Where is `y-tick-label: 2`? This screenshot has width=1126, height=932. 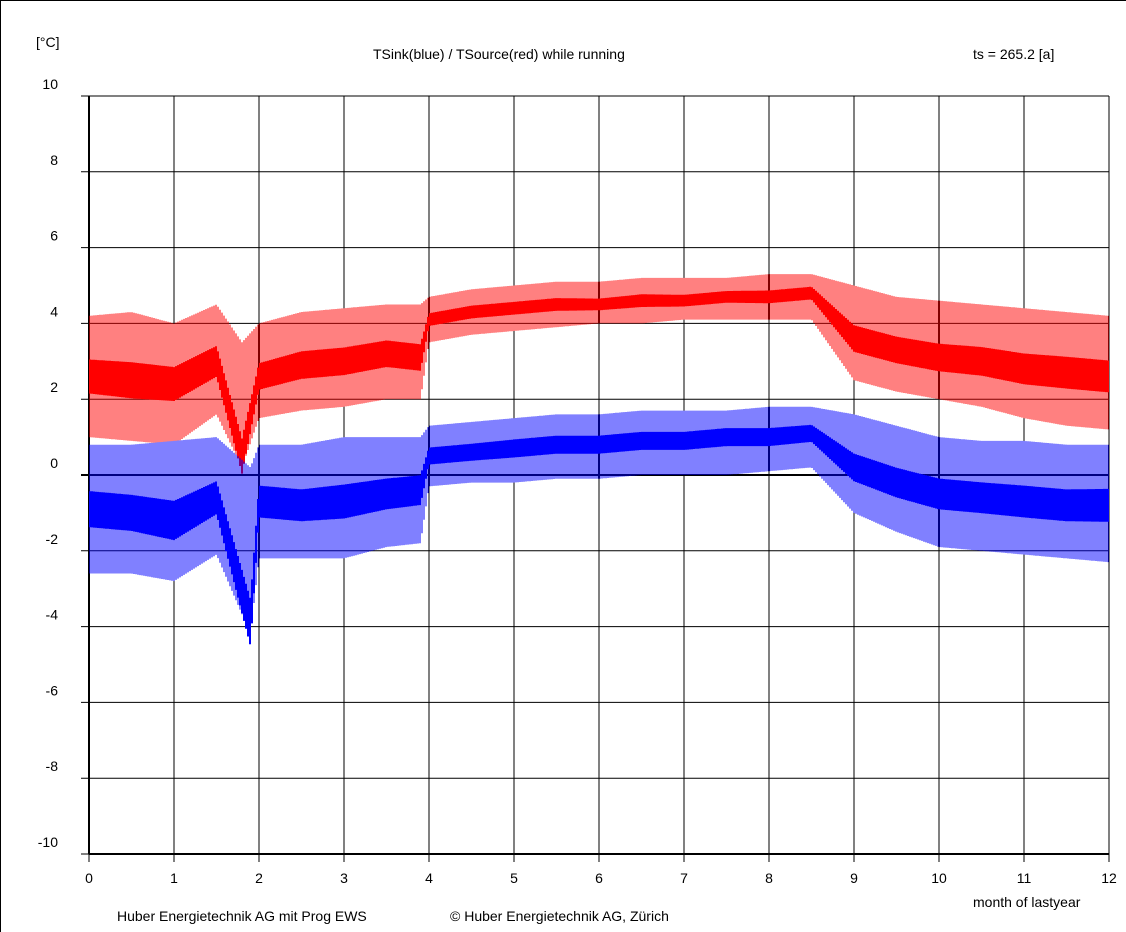
y-tick-label: 2 is located at coordinates (54, 387).